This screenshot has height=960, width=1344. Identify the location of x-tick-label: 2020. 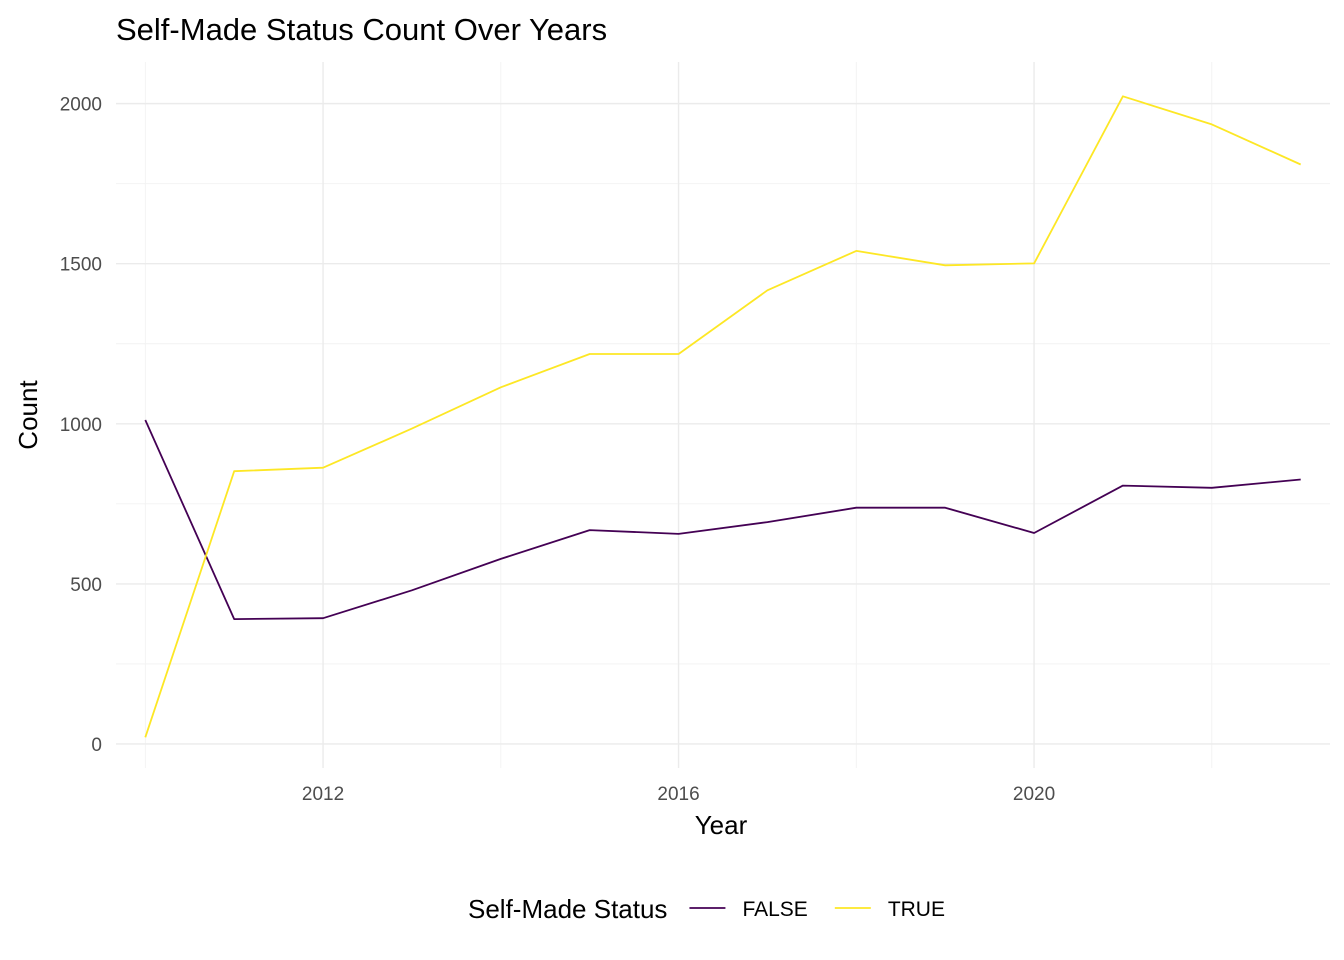
(1034, 794).